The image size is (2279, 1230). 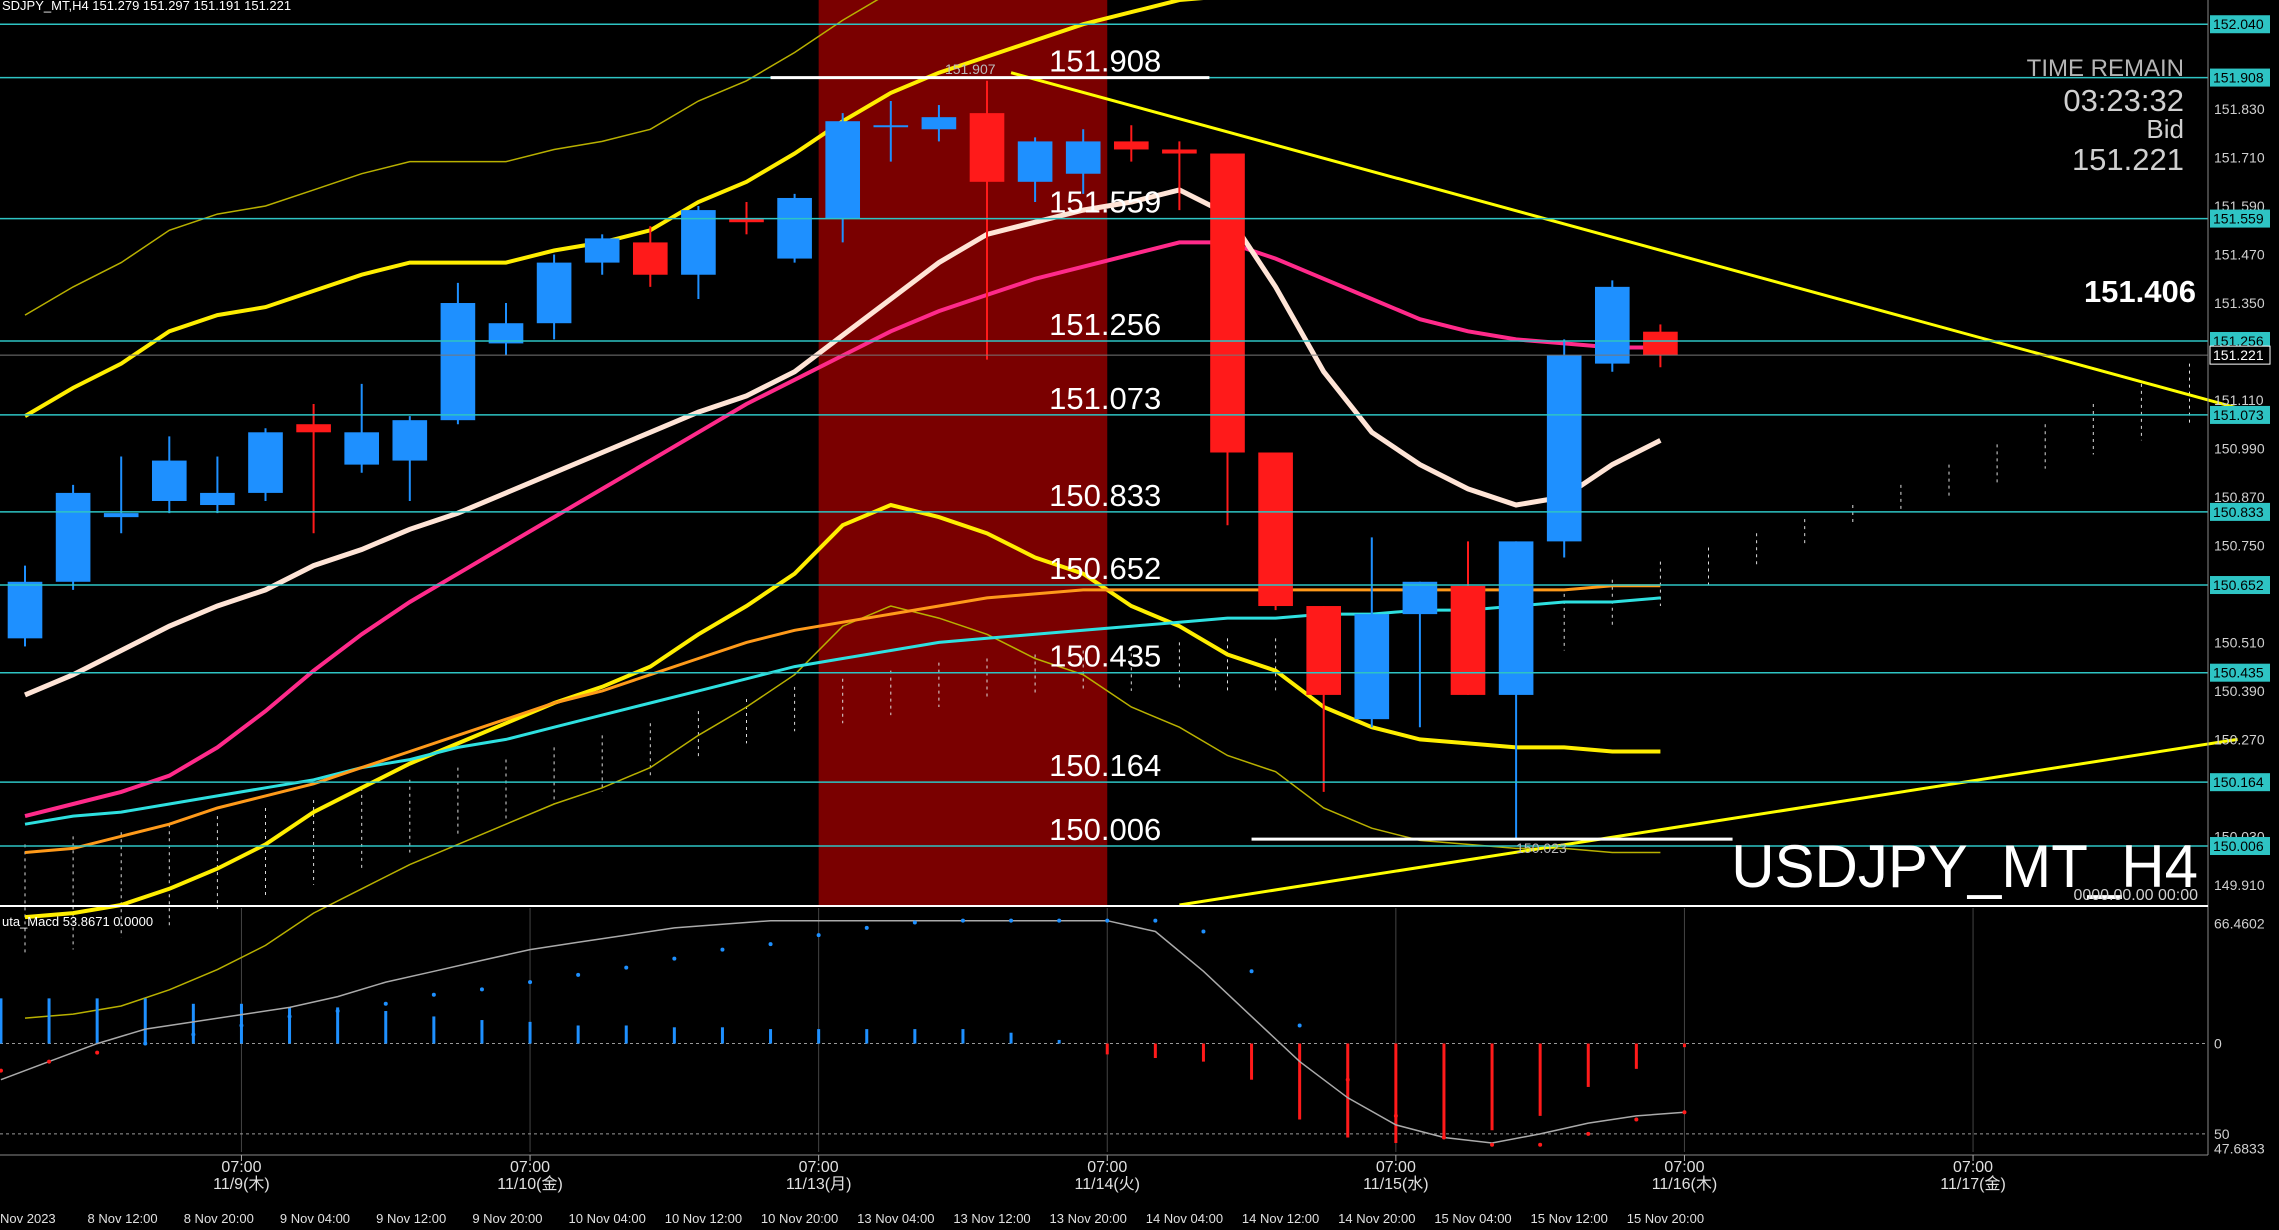 What do you see at coordinates (2123, 100) in the screenshot?
I see `time-remain-value: 03:23:32` at bounding box center [2123, 100].